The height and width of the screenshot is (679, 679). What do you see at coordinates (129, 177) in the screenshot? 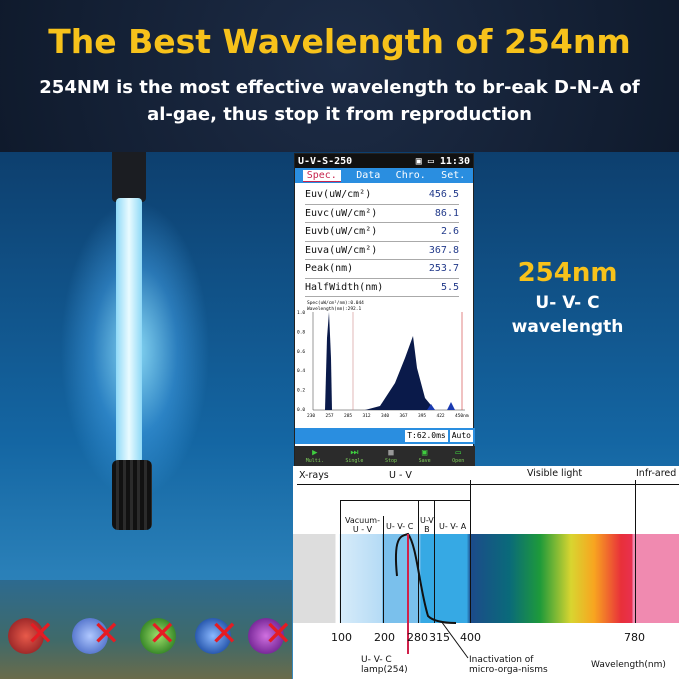
I see `lamp-cable-end` at bounding box center [129, 177].